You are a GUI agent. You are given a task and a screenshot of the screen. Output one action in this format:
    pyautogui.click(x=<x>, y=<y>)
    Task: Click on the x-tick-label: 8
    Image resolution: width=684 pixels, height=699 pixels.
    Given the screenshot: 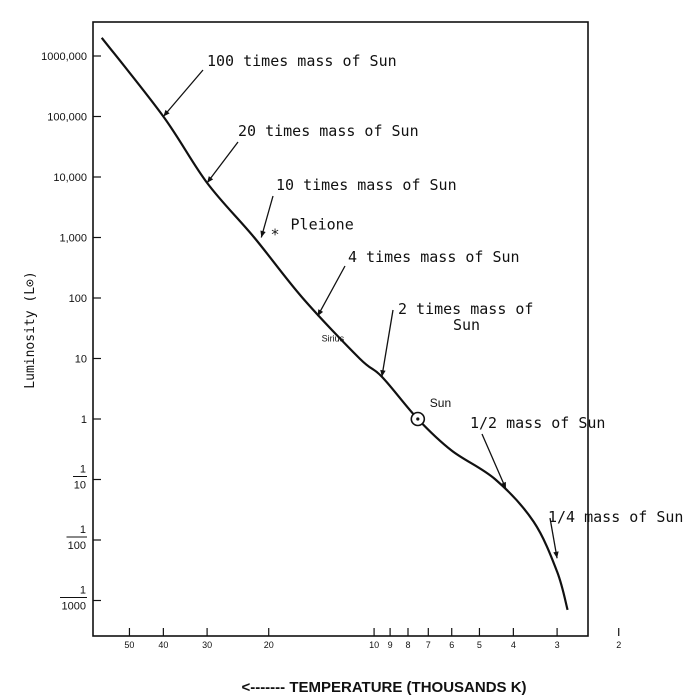 What is the action you would take?
    pyautogui.click(x=407, y=645)
    